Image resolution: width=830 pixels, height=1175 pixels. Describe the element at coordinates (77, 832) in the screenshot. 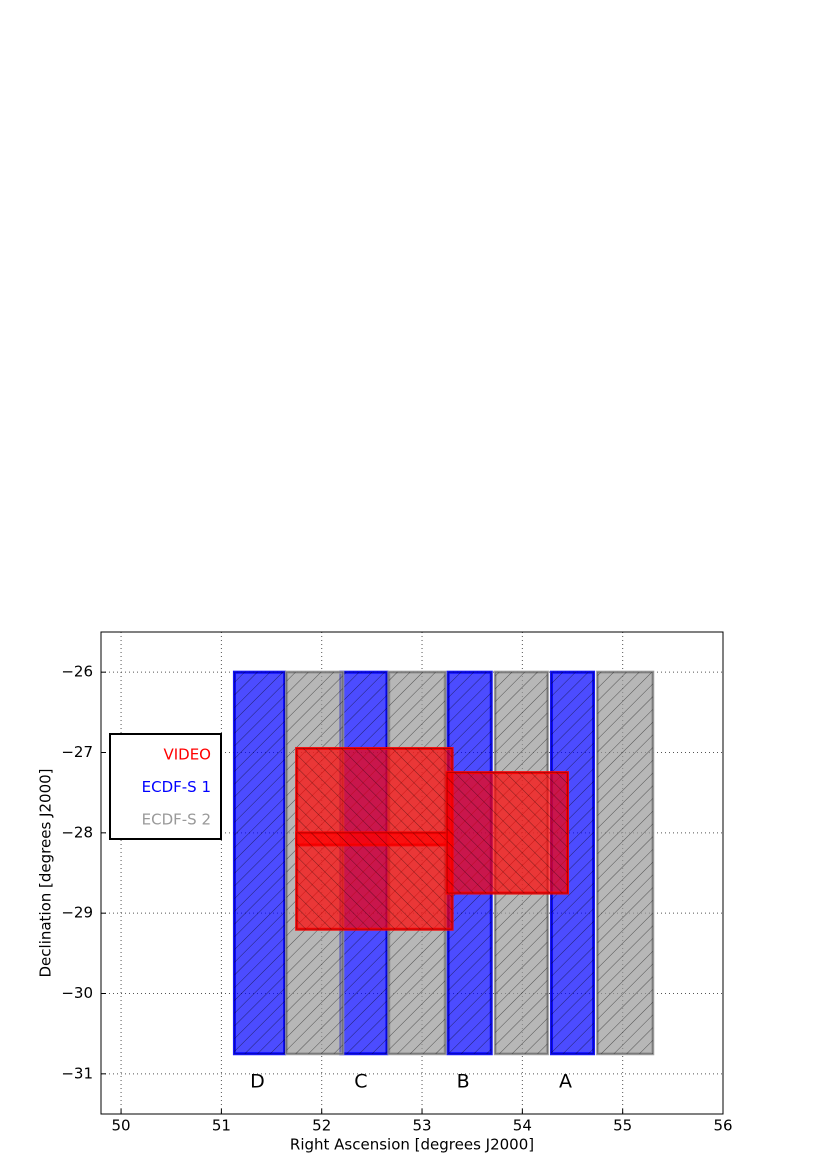

I see `y-tick-label: −28` at that location.